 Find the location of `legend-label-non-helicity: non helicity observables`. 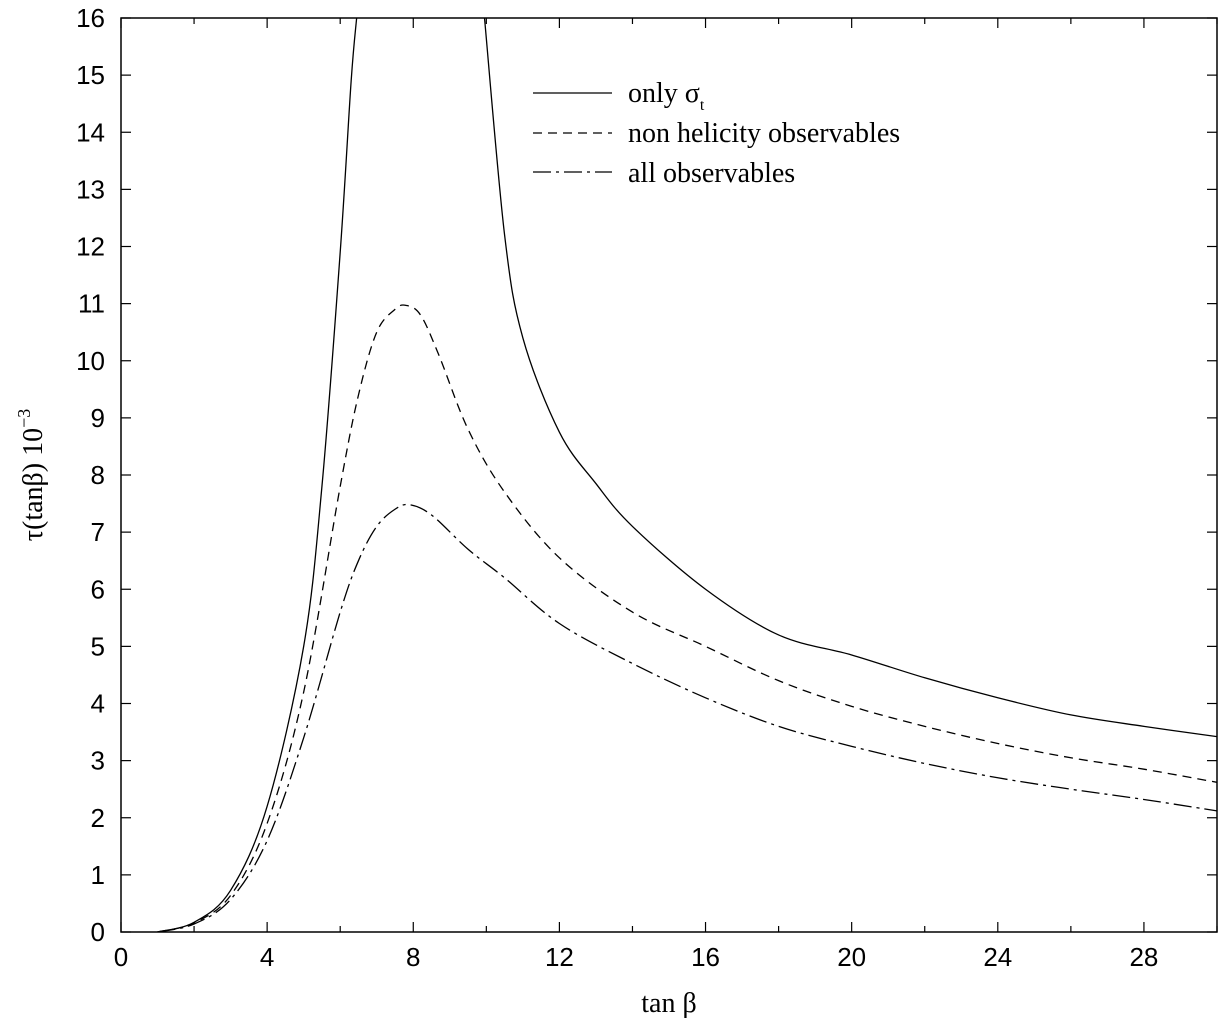

legend-label-non-helicity: non helicity observables is located at coordinates (764, 133).